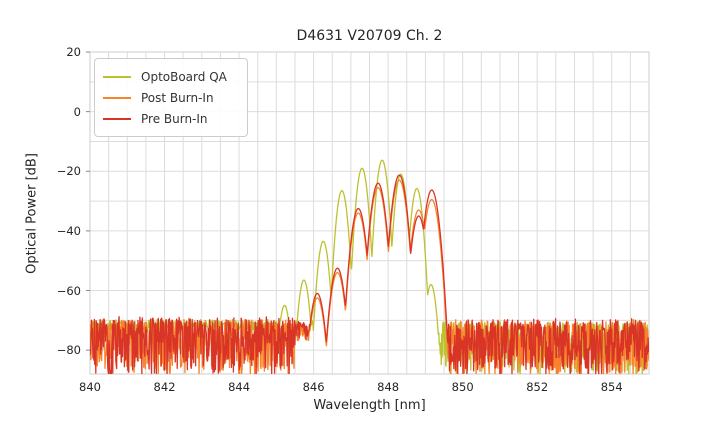 Image resolution: width=720 pixels, height=432 pixels. I want to click on legend-label: Pre Burn-In, so click(174, 118).